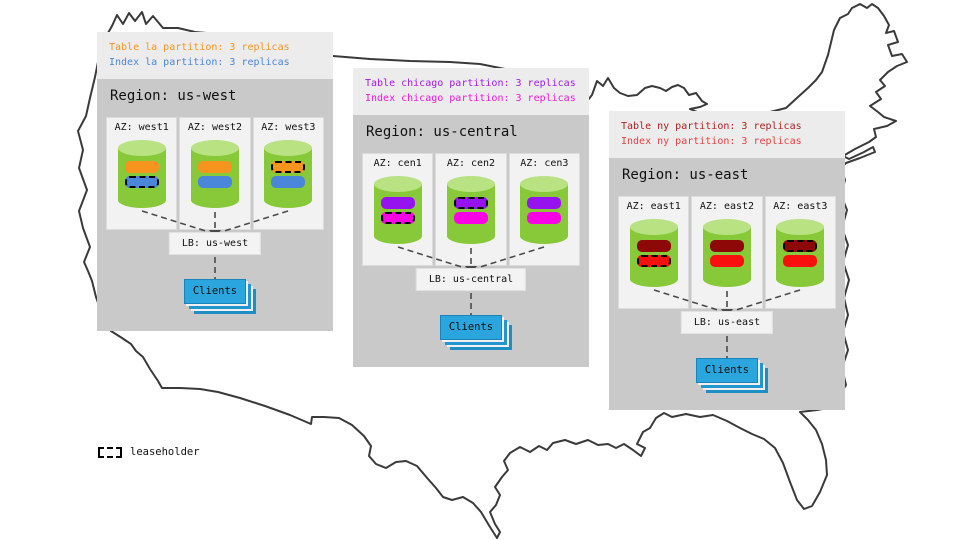 Image resolution: width=960 pixels, height=540 pixels. Describe the element at coordinates (685, 175) in the screenshot. I see `region-title: Region: us-east` at that location.